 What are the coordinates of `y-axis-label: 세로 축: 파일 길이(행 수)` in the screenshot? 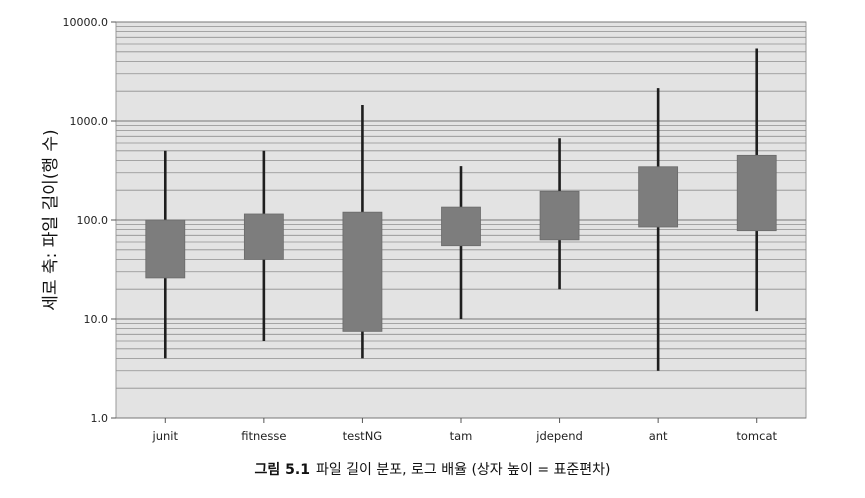 It's located at (51, 219).